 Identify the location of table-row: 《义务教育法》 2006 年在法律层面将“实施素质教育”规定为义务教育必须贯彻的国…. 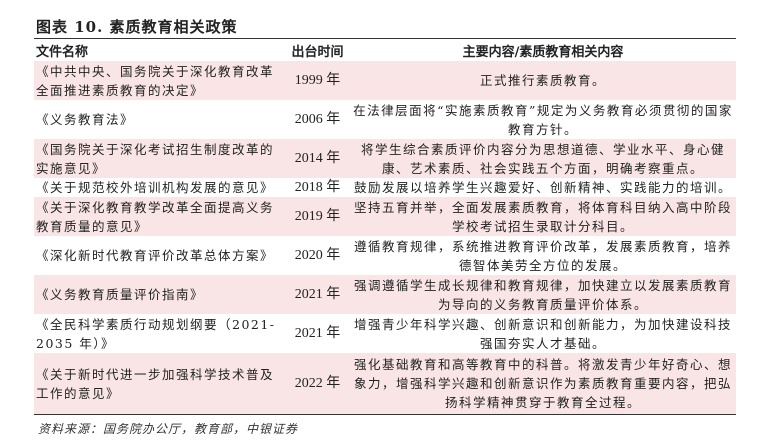
(385, 119).